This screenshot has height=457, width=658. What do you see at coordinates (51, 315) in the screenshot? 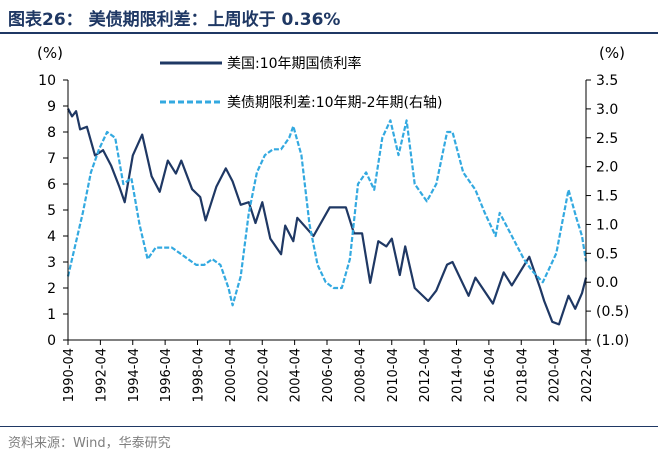
I see `left-tick-label: 1` at bounding box center [51, 315].